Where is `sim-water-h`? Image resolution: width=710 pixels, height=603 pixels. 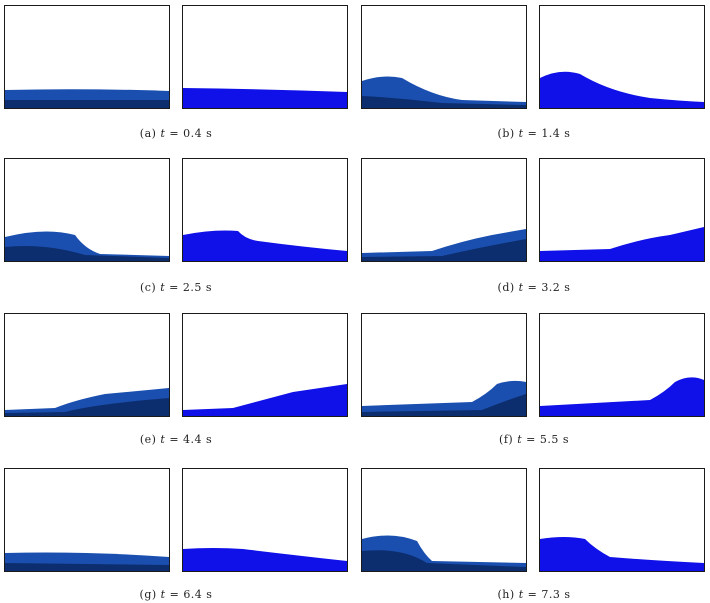
sim-water-h is located at coordinates (622, 554).